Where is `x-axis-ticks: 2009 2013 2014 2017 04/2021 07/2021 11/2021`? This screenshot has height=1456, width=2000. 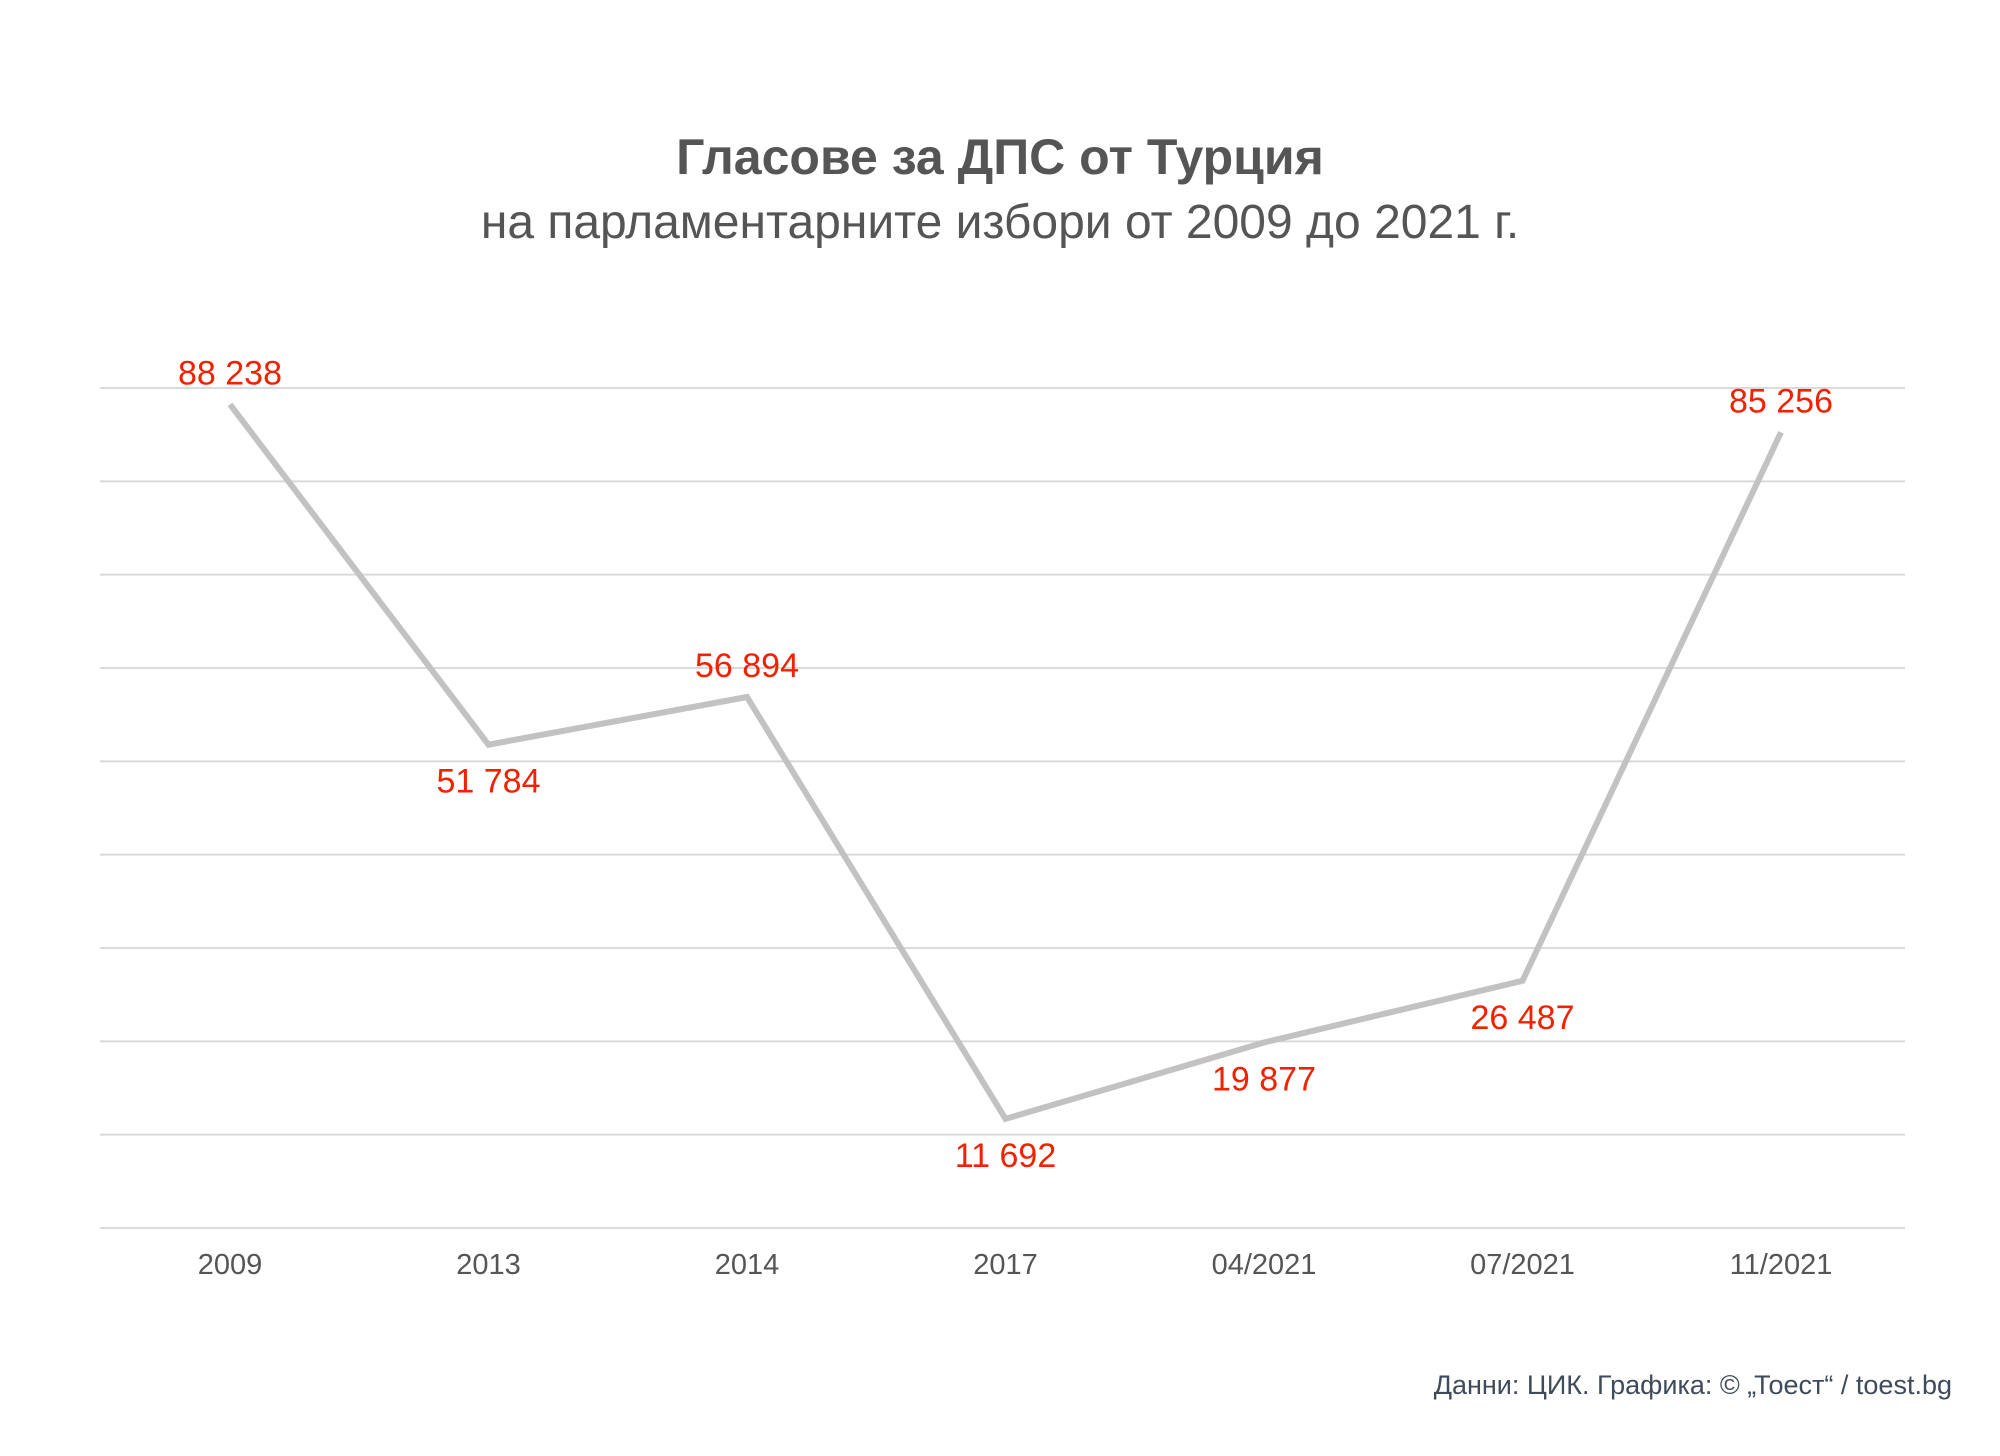
x-axis-ticks: 2009 2013 2014 2017 04/2021 07/2021 11/2021 is located at coordinates (1015, 1265).